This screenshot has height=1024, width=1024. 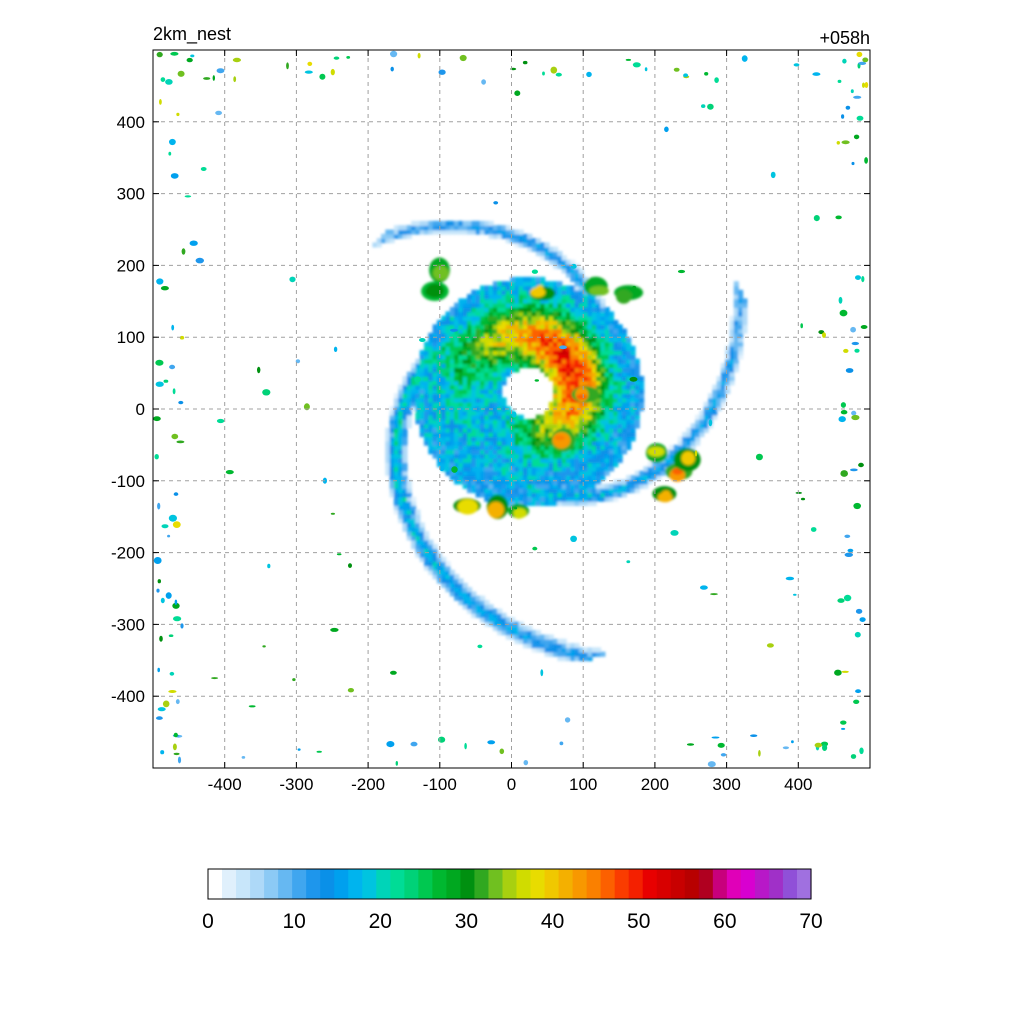 I want to click on colorbar-tick-label-1: 10, so click(x=293, y=921).